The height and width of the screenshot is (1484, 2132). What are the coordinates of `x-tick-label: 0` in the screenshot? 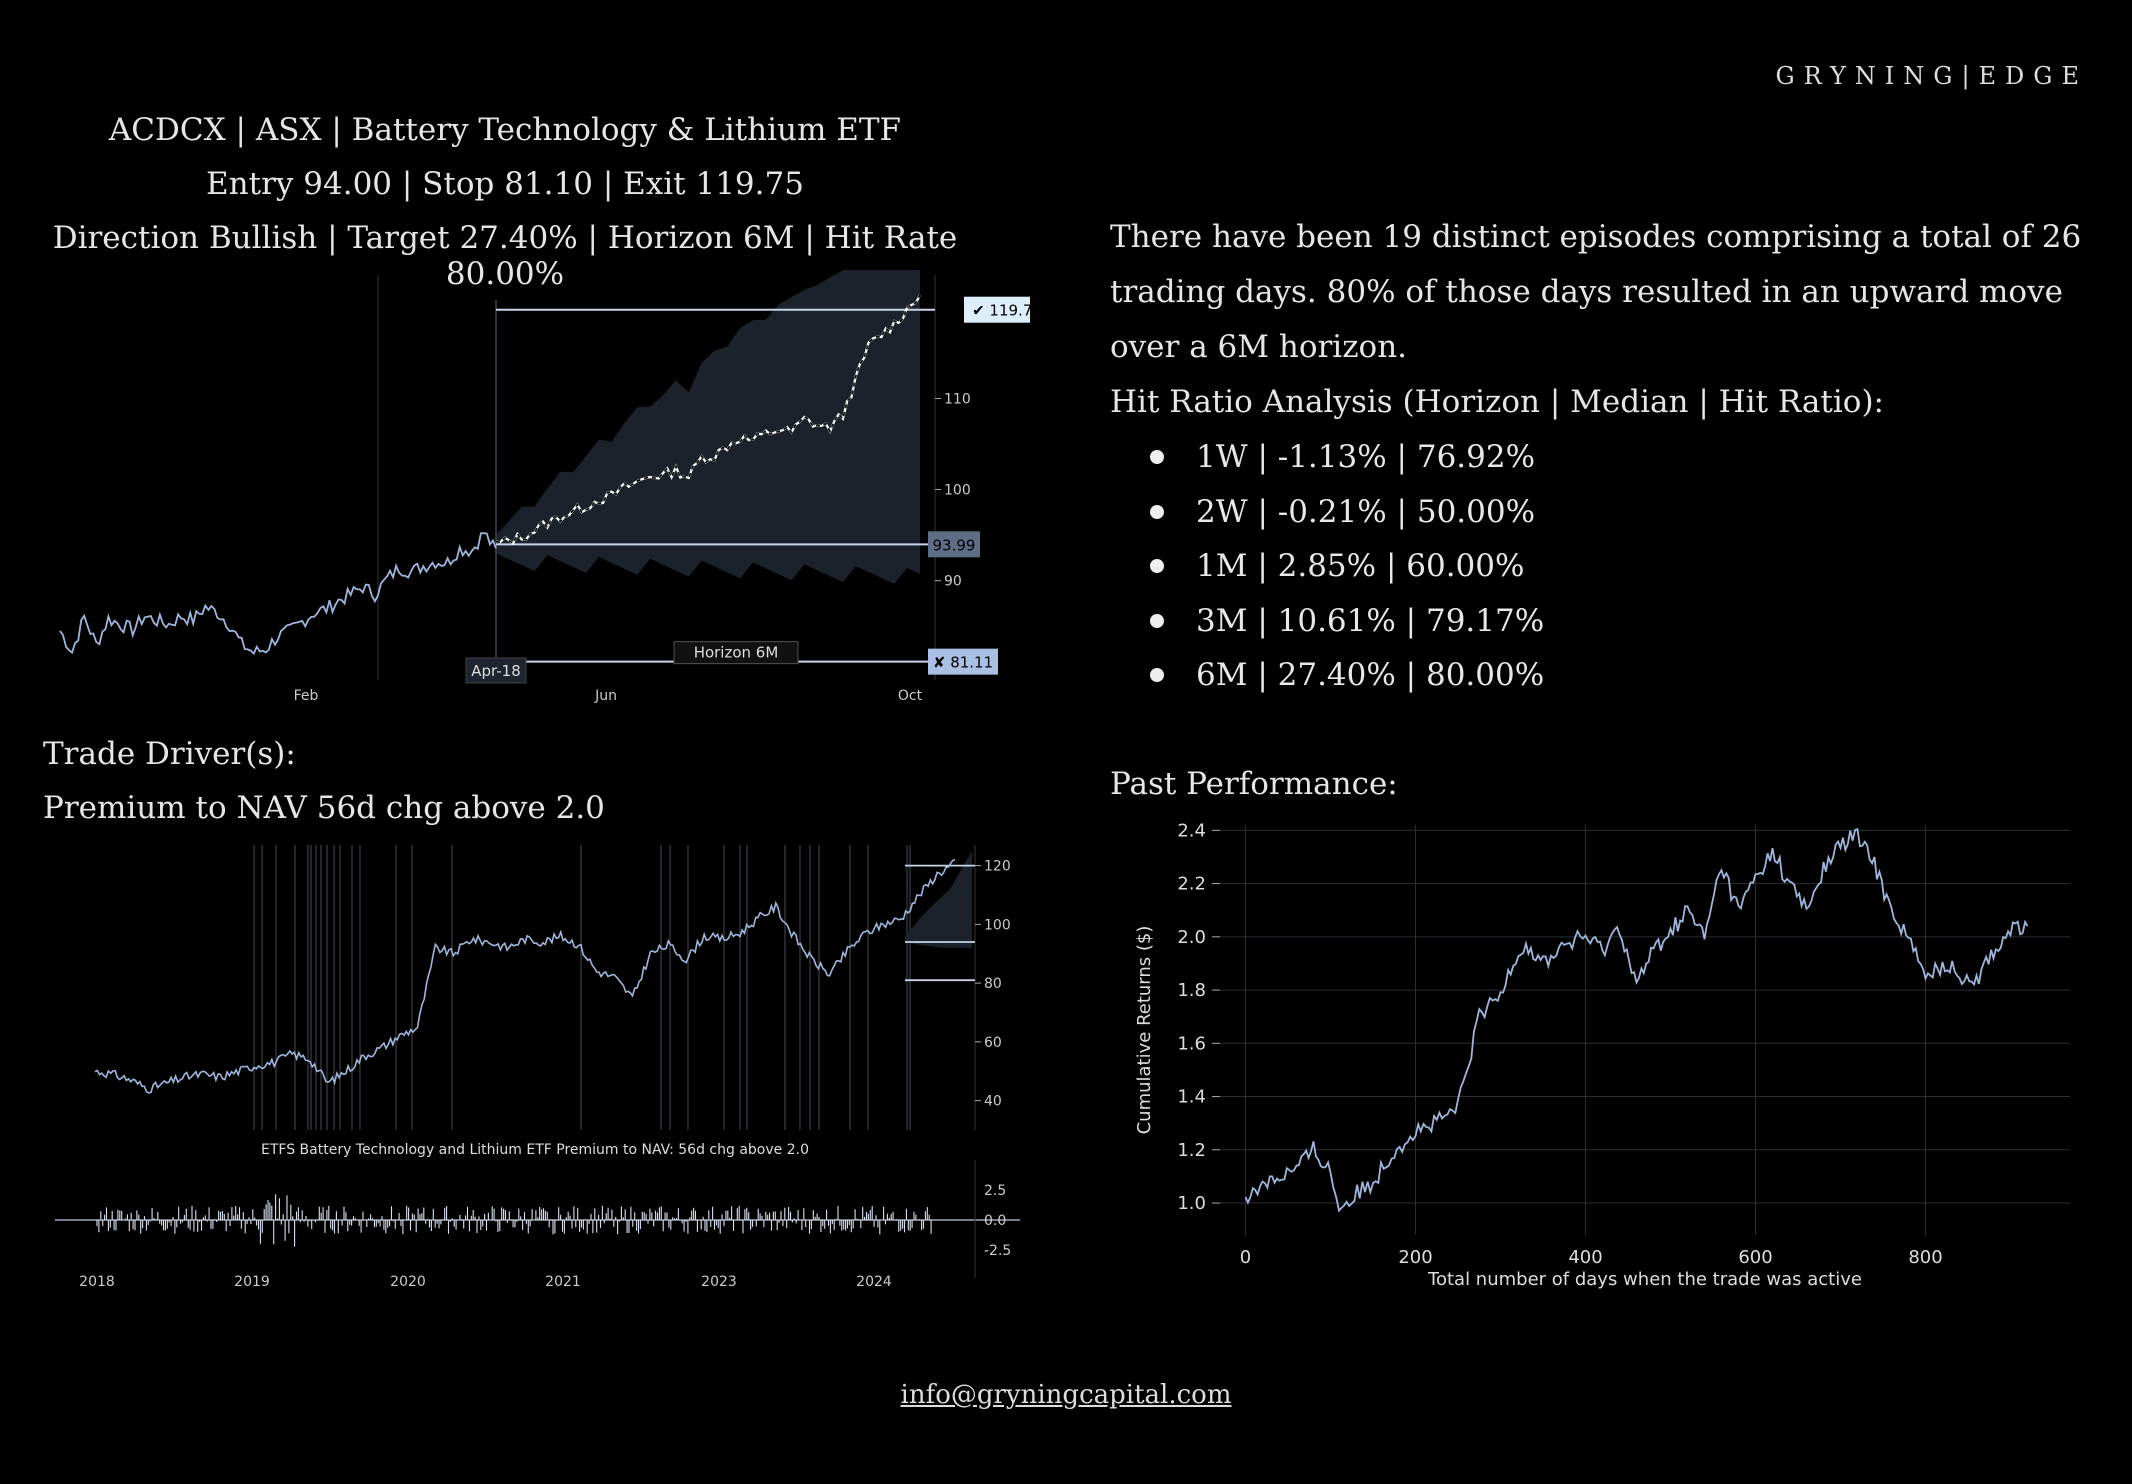 It's located at (1245, 1257).